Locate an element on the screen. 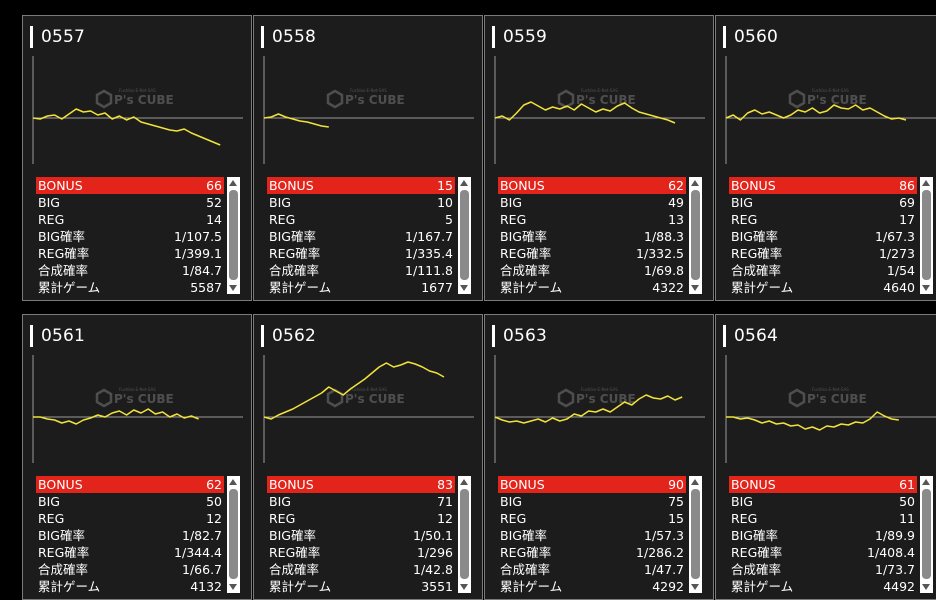 This screenshot has width=936, height=600. stat-row-combined-rate: 合成確率 1/84.7 is located at coordinates (130, 270).